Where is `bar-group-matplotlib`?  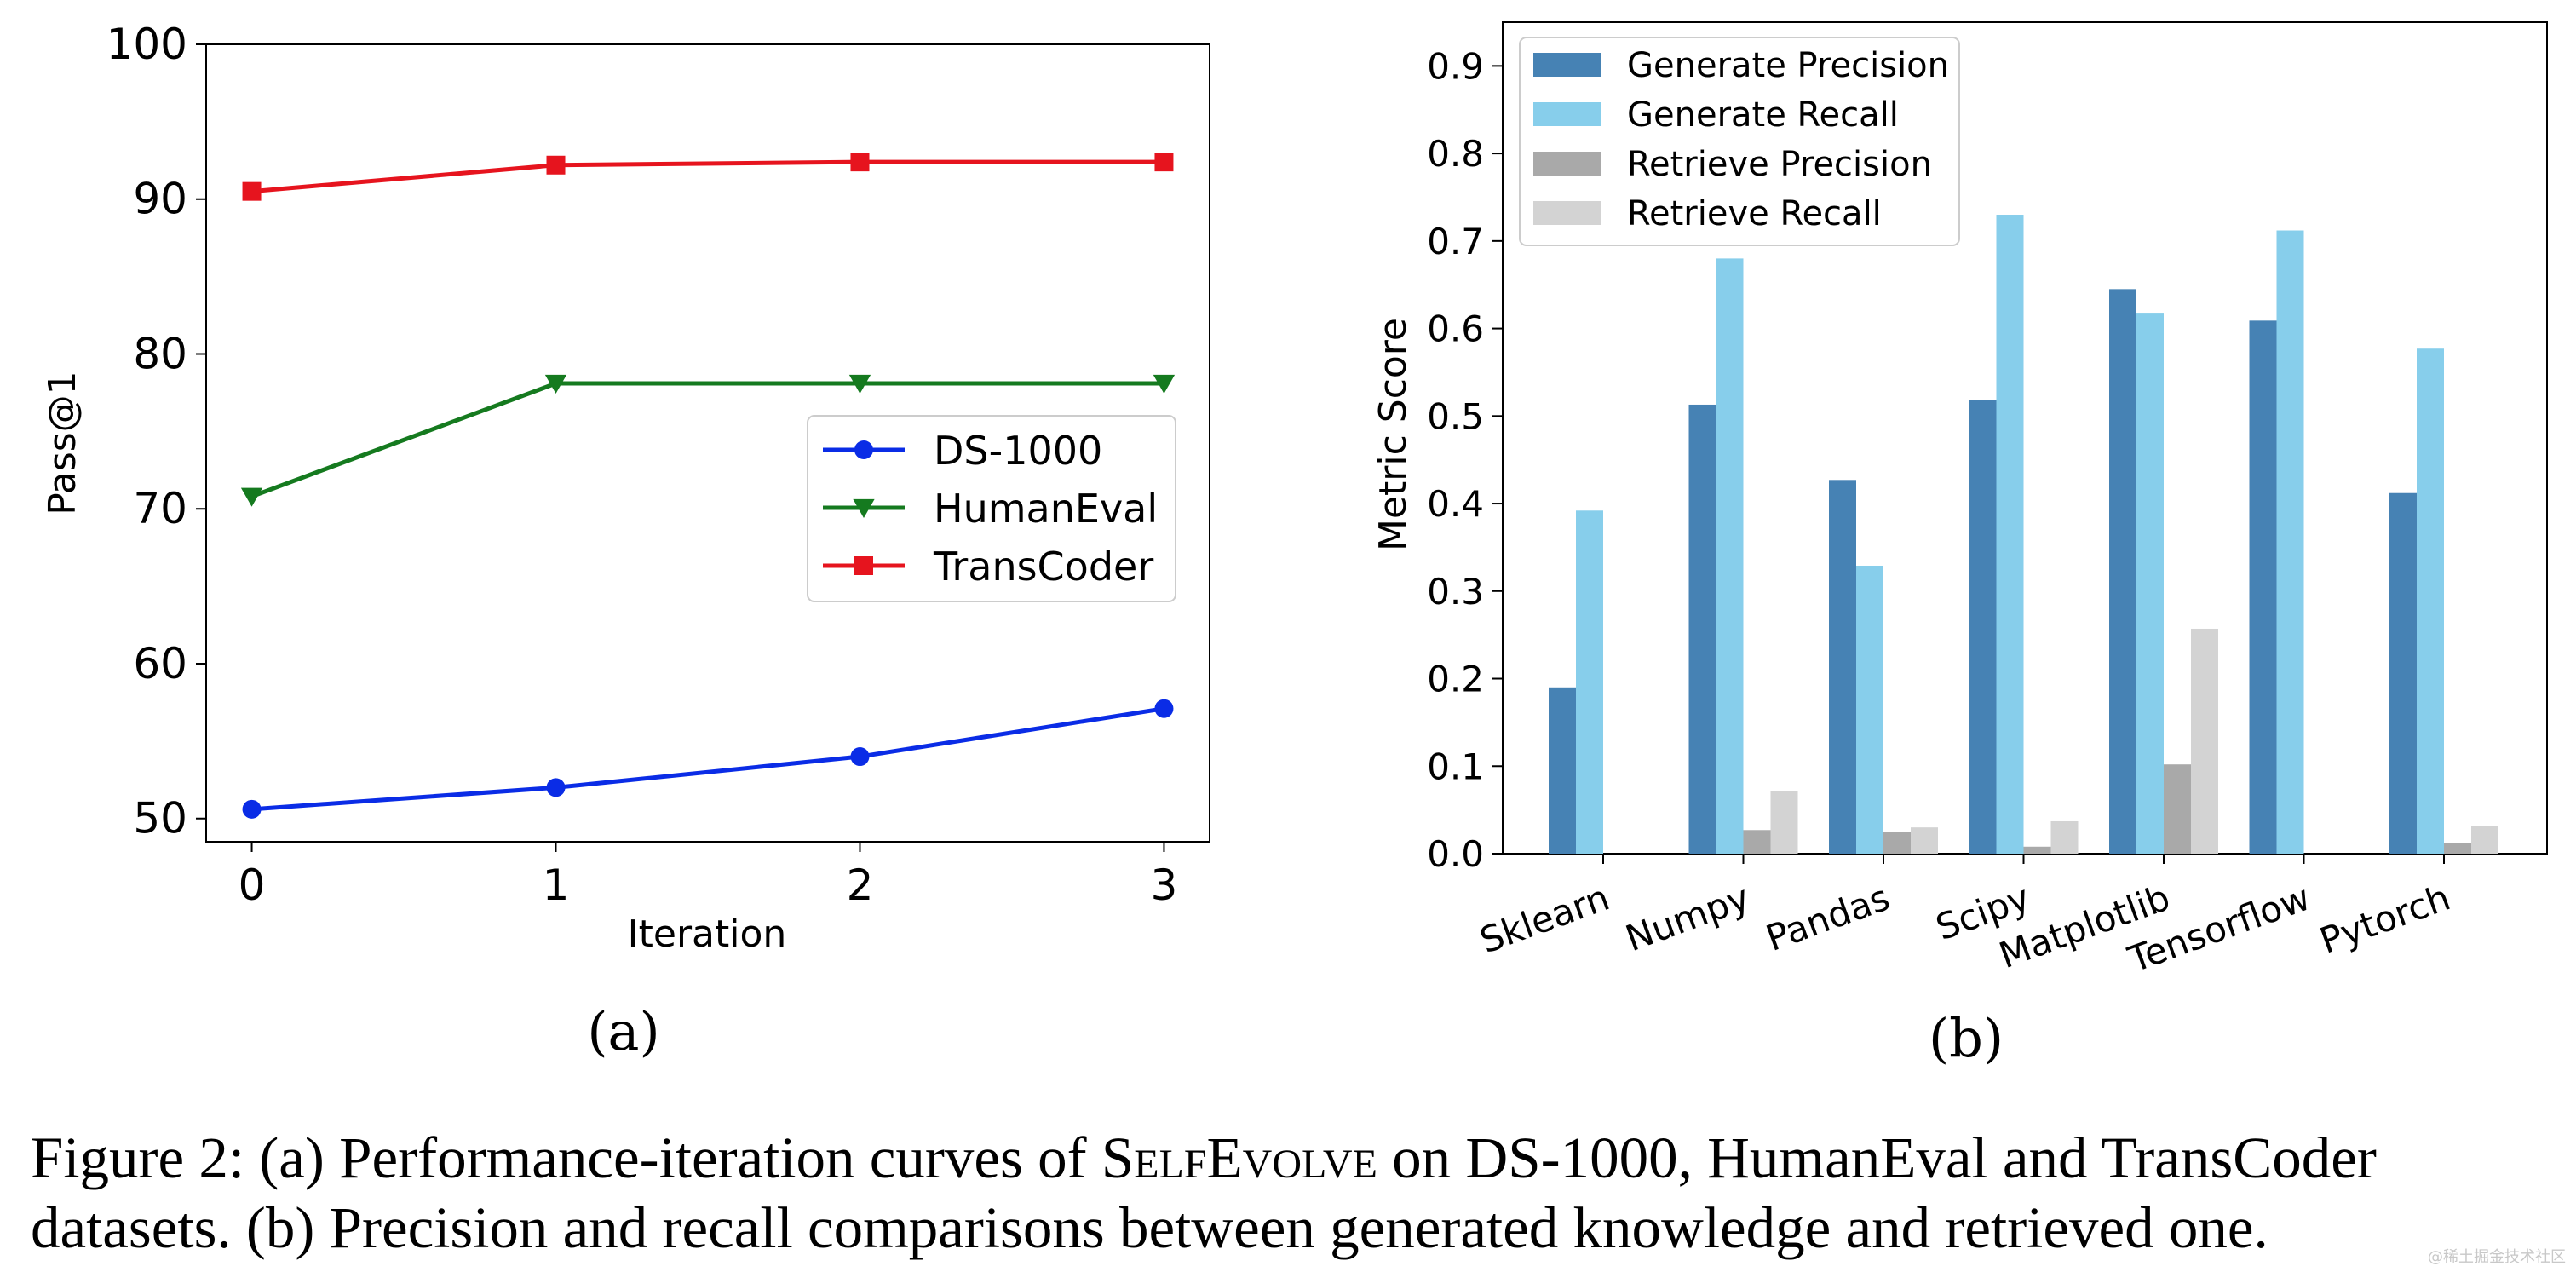 bar-group-matplotlib is located at coordinates (2163, 571).